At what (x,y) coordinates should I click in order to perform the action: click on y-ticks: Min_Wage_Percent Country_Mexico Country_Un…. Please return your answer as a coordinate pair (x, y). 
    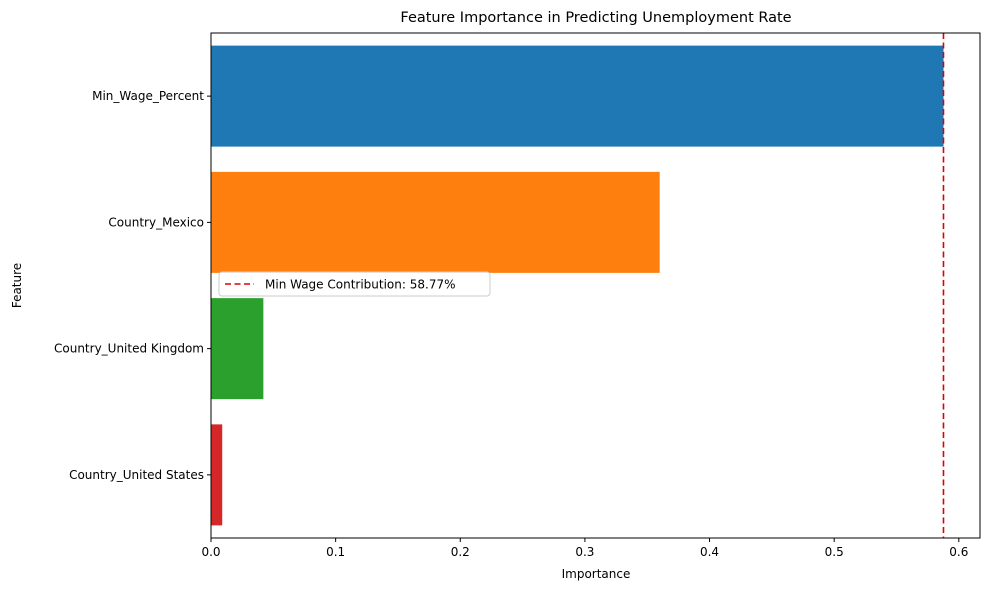
    Looking at the image, I should click on (132, 285).